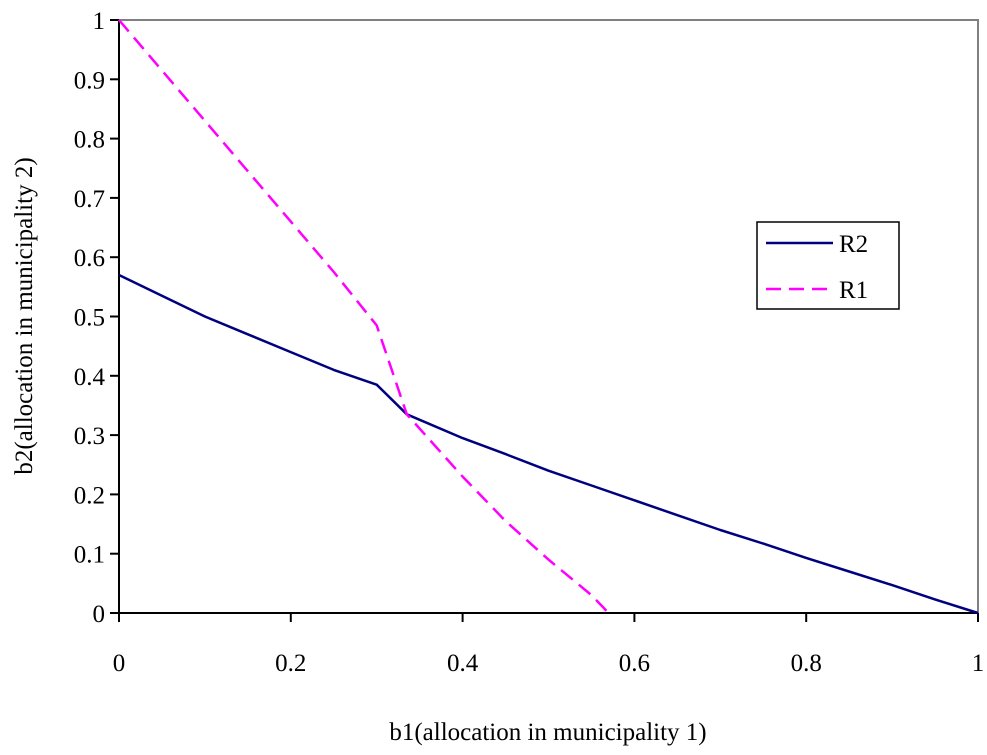 The image size is (987, 755). What do you see at coordinates (89, 80) in the screenshot?
I see `y-tick-label: 0.9` at bounding box center [89, 80].